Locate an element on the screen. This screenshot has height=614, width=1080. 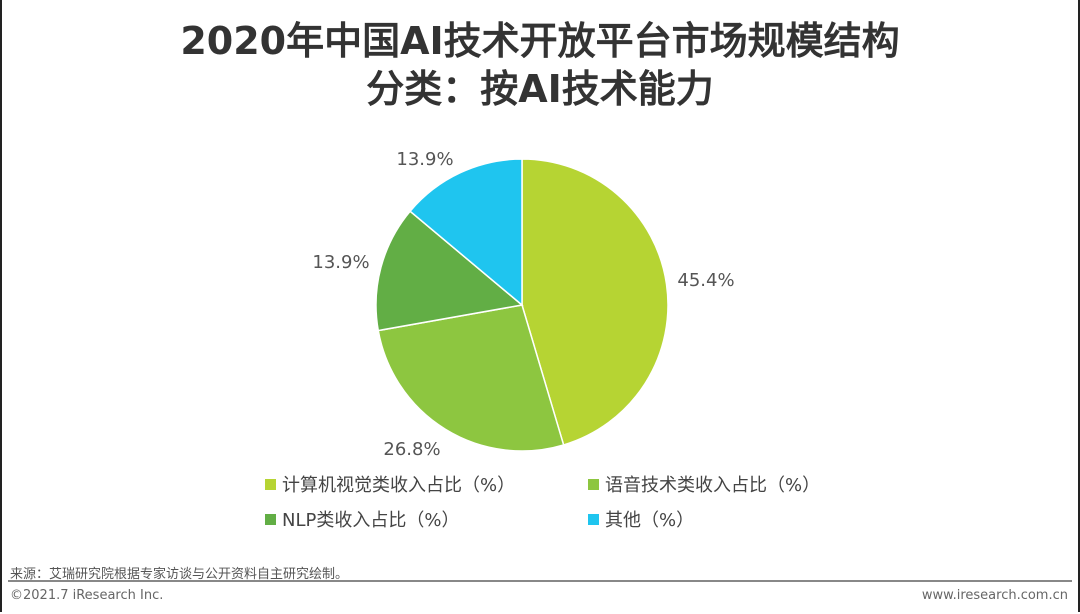
chart-title-line2: 分类：按AI技术能力 is located at coordinates (540, 89).